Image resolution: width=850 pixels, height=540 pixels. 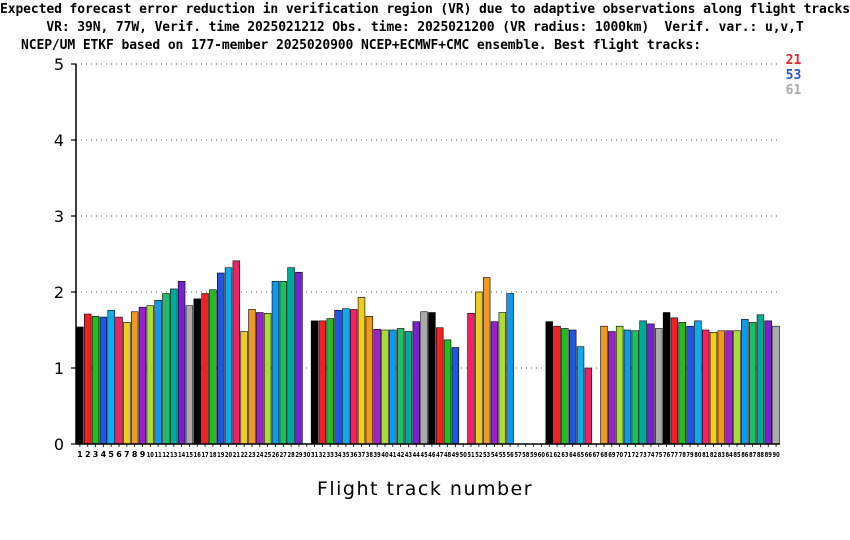 I want to click on x-tick-label-31: 31, so click(x=314, y=455).